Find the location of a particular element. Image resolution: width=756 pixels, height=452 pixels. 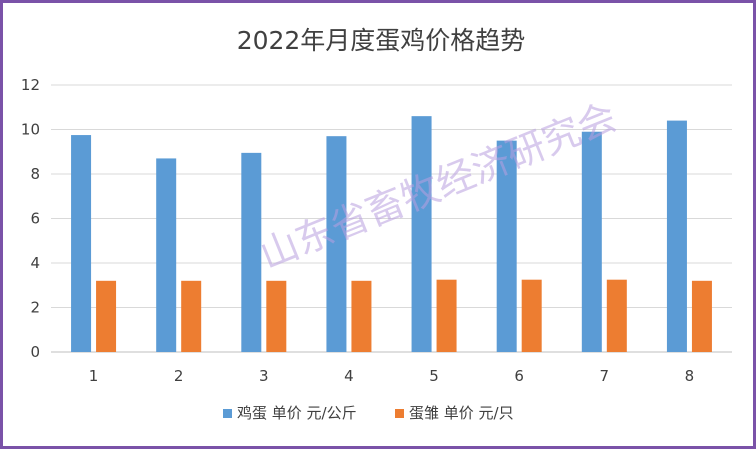

y-tick-label: 0 is located at coordinates (35, 352).